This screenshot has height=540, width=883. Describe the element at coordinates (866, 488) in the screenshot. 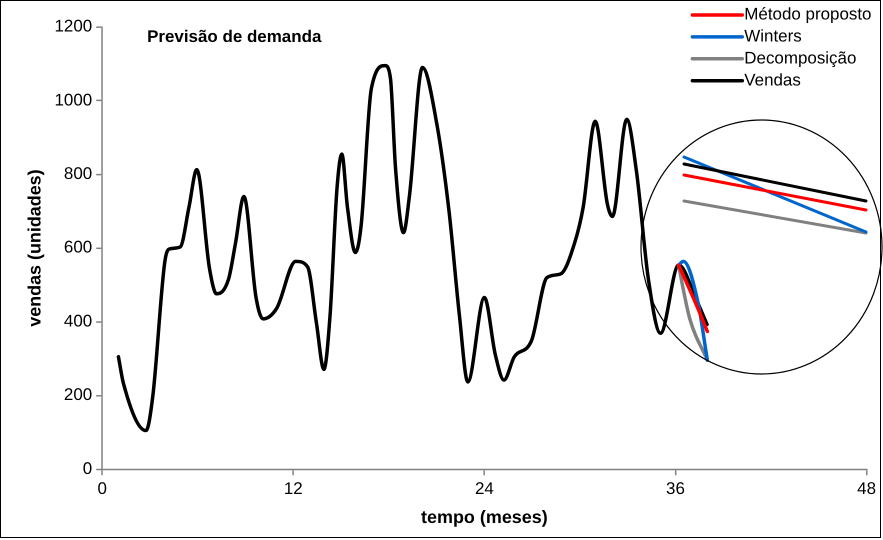

I see `x-tick-label: 48` at that location.